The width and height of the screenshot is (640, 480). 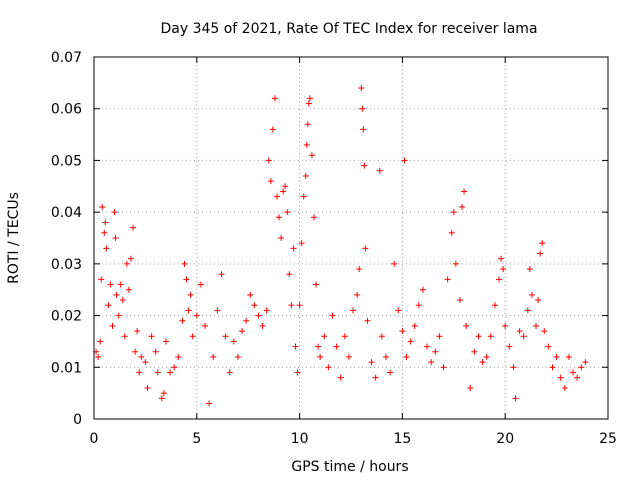 What do you see at coordinates (353, 439) in the screenshot?
I see `x-tick-labels: 0 5 10 15 20 25` at bounding box center [353, 439].